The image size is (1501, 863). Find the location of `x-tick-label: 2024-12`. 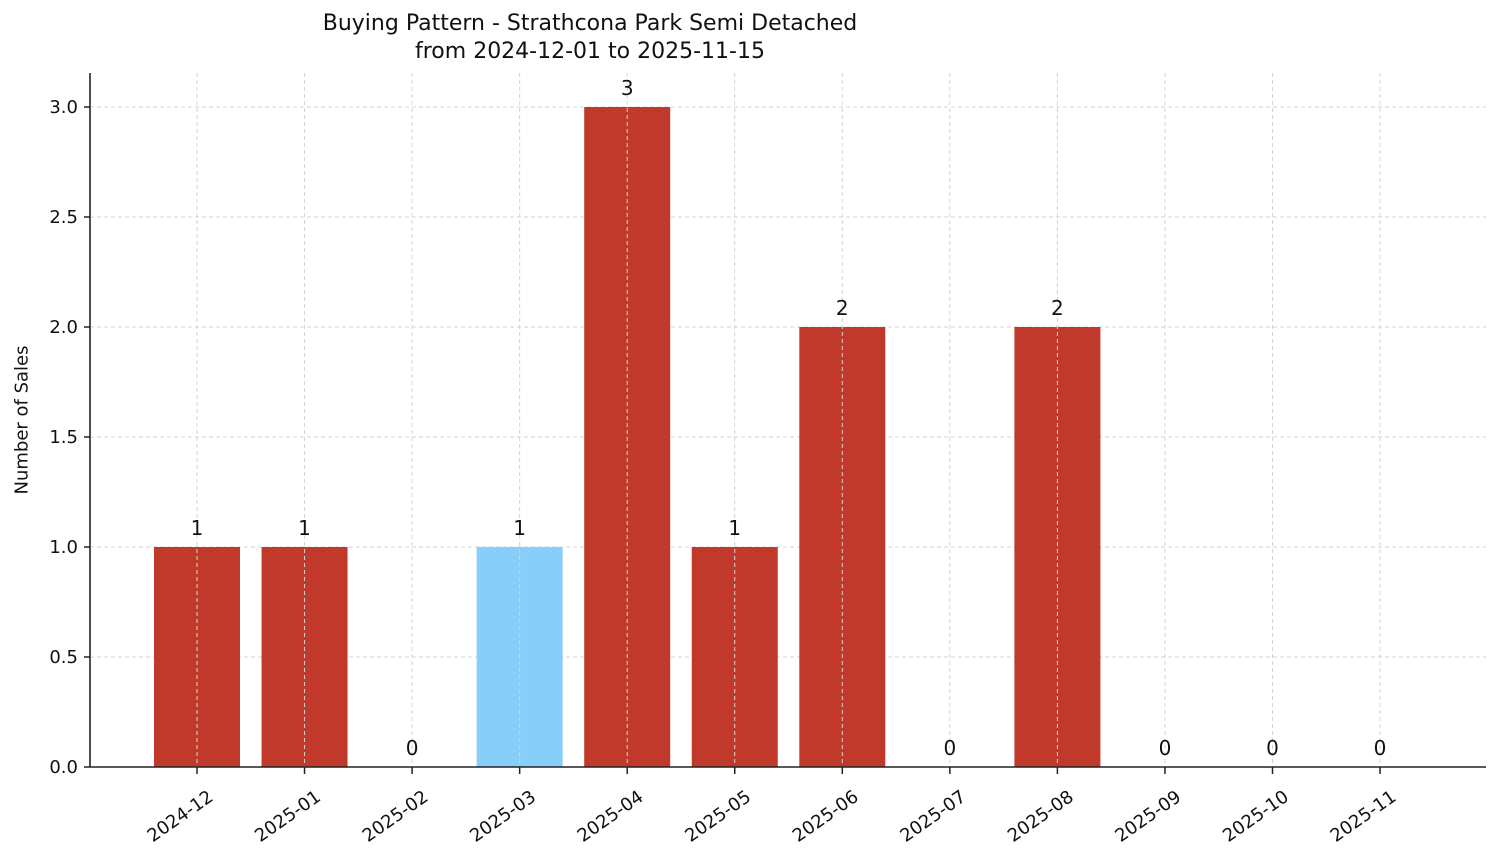

x-tick-label: 2024-12 is located at coordinates (181, 816).